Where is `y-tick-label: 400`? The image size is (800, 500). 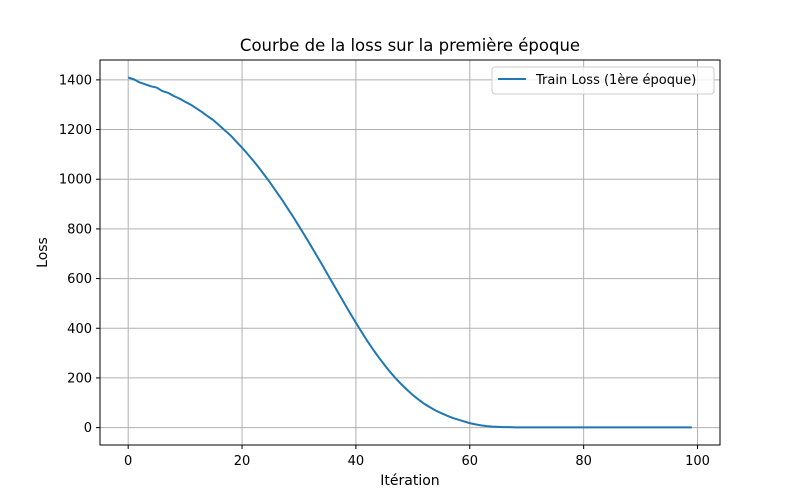 y-tick-label: 400 is located at coordinates (79, 329).